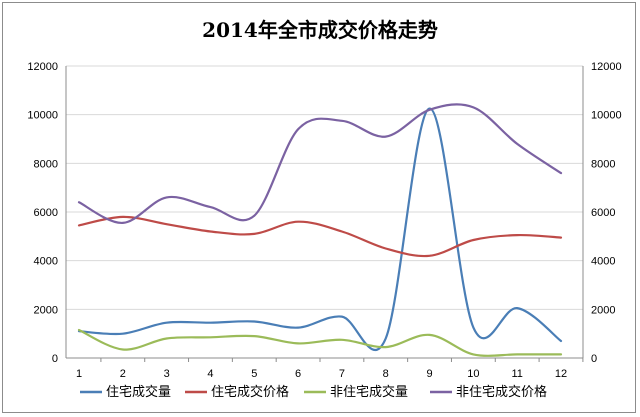 This screenshot has width=640, height=417. What do you see at coordinates (250, 392) in the screenshot?
I see `legend-label: 住宅成交价格` at bounding box center [250, 392].